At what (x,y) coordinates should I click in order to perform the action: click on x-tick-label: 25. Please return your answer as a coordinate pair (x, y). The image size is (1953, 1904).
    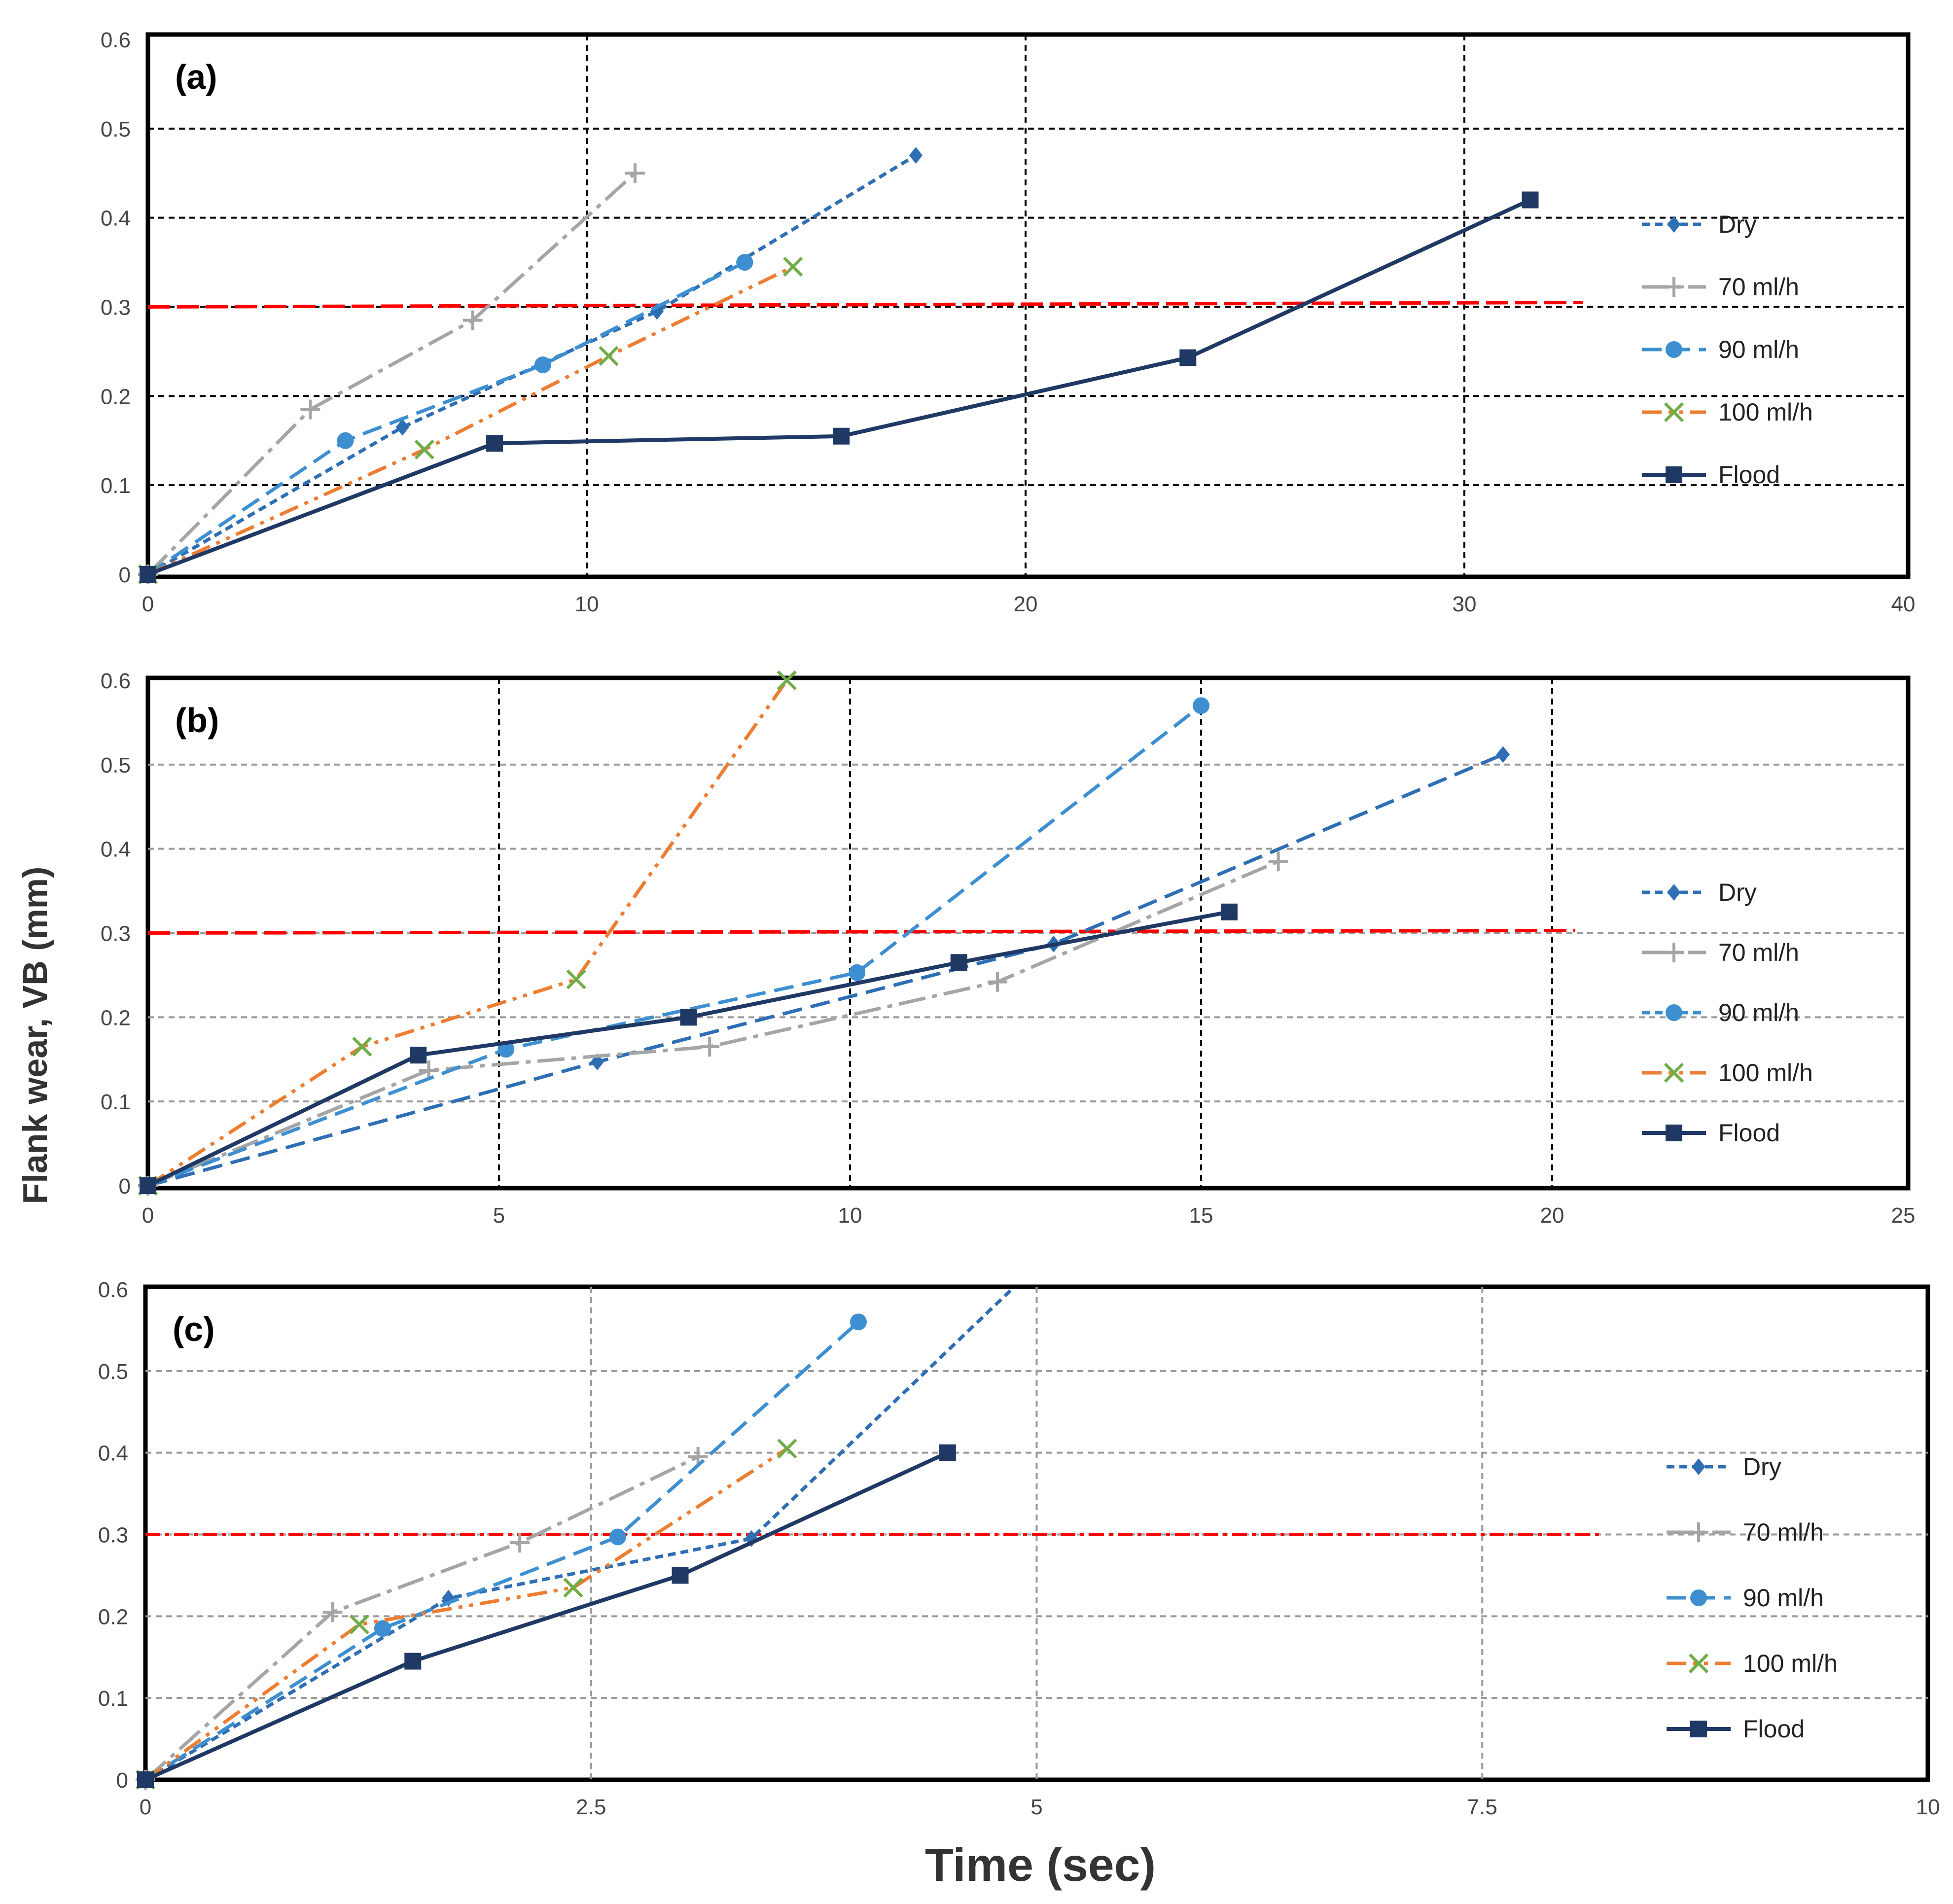
    Looking at the image, I should click on (1904, 1215).